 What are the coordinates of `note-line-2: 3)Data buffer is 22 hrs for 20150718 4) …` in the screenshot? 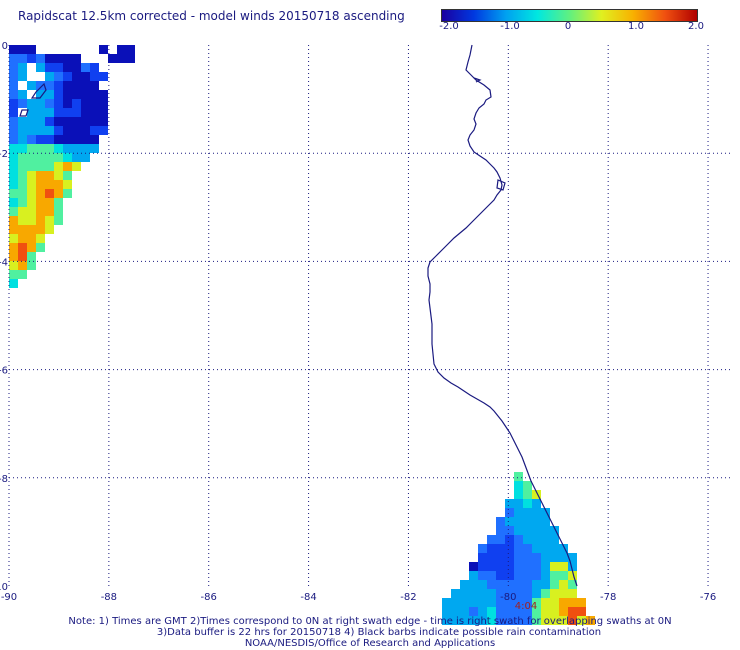 It's located at (379, 632).